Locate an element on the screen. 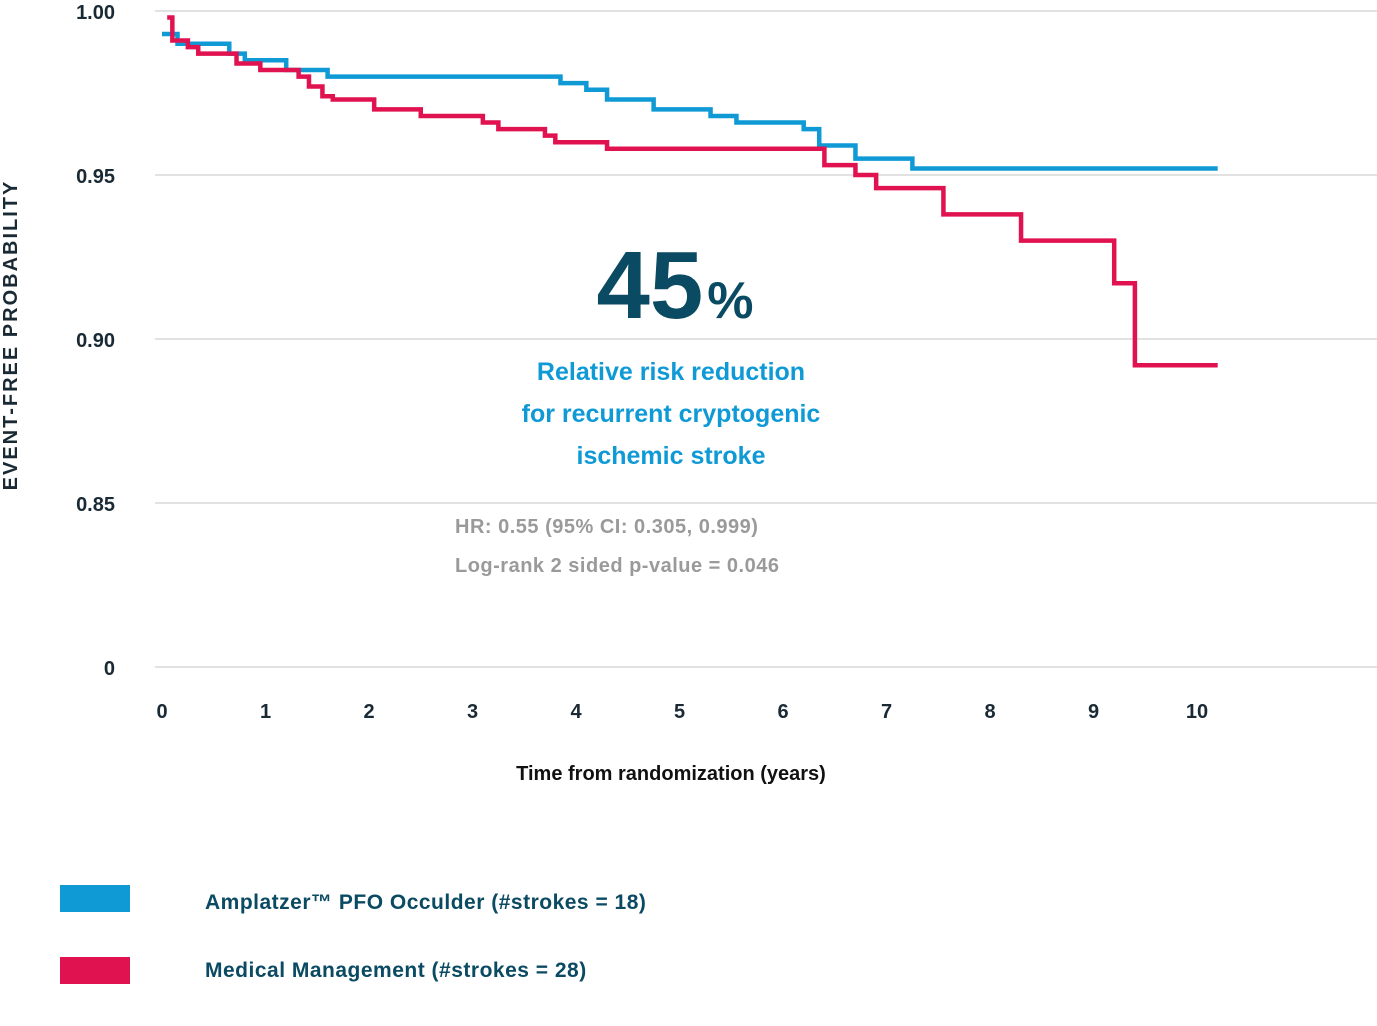 The width and height of the screenshot is (1377, 1026). x-tick-label: 2 is located at coordinates (368, 712).